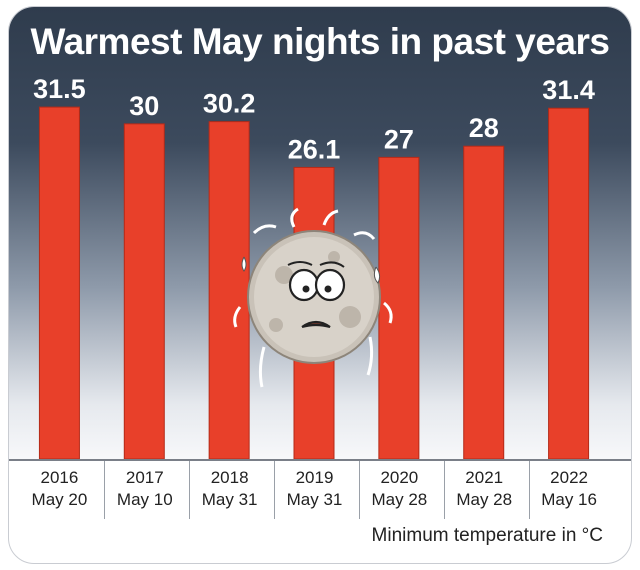 This screenshot has width=640, height=570. I want to click on x-tick-2022: 2022 May 16, so click(568, 490).